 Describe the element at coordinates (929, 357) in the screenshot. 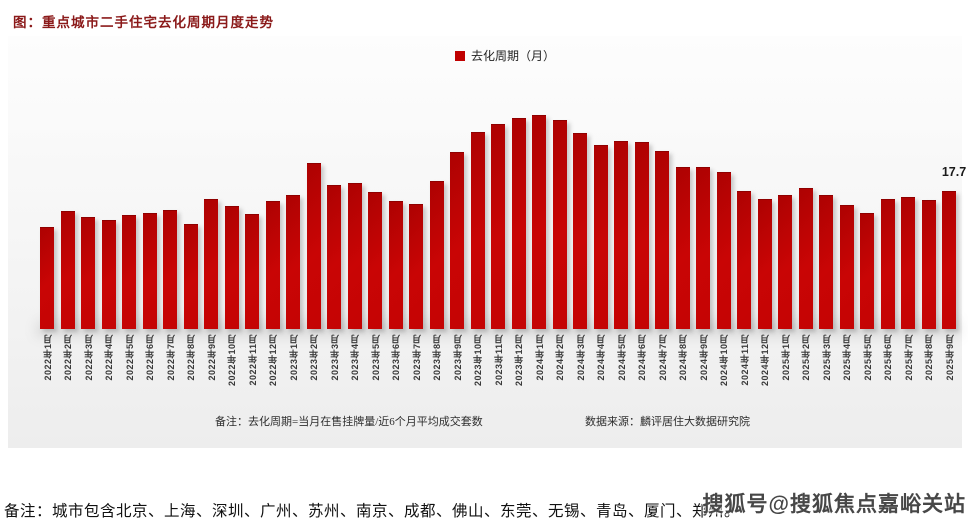

I see `x-axis-label: 2025年8月` at that location.